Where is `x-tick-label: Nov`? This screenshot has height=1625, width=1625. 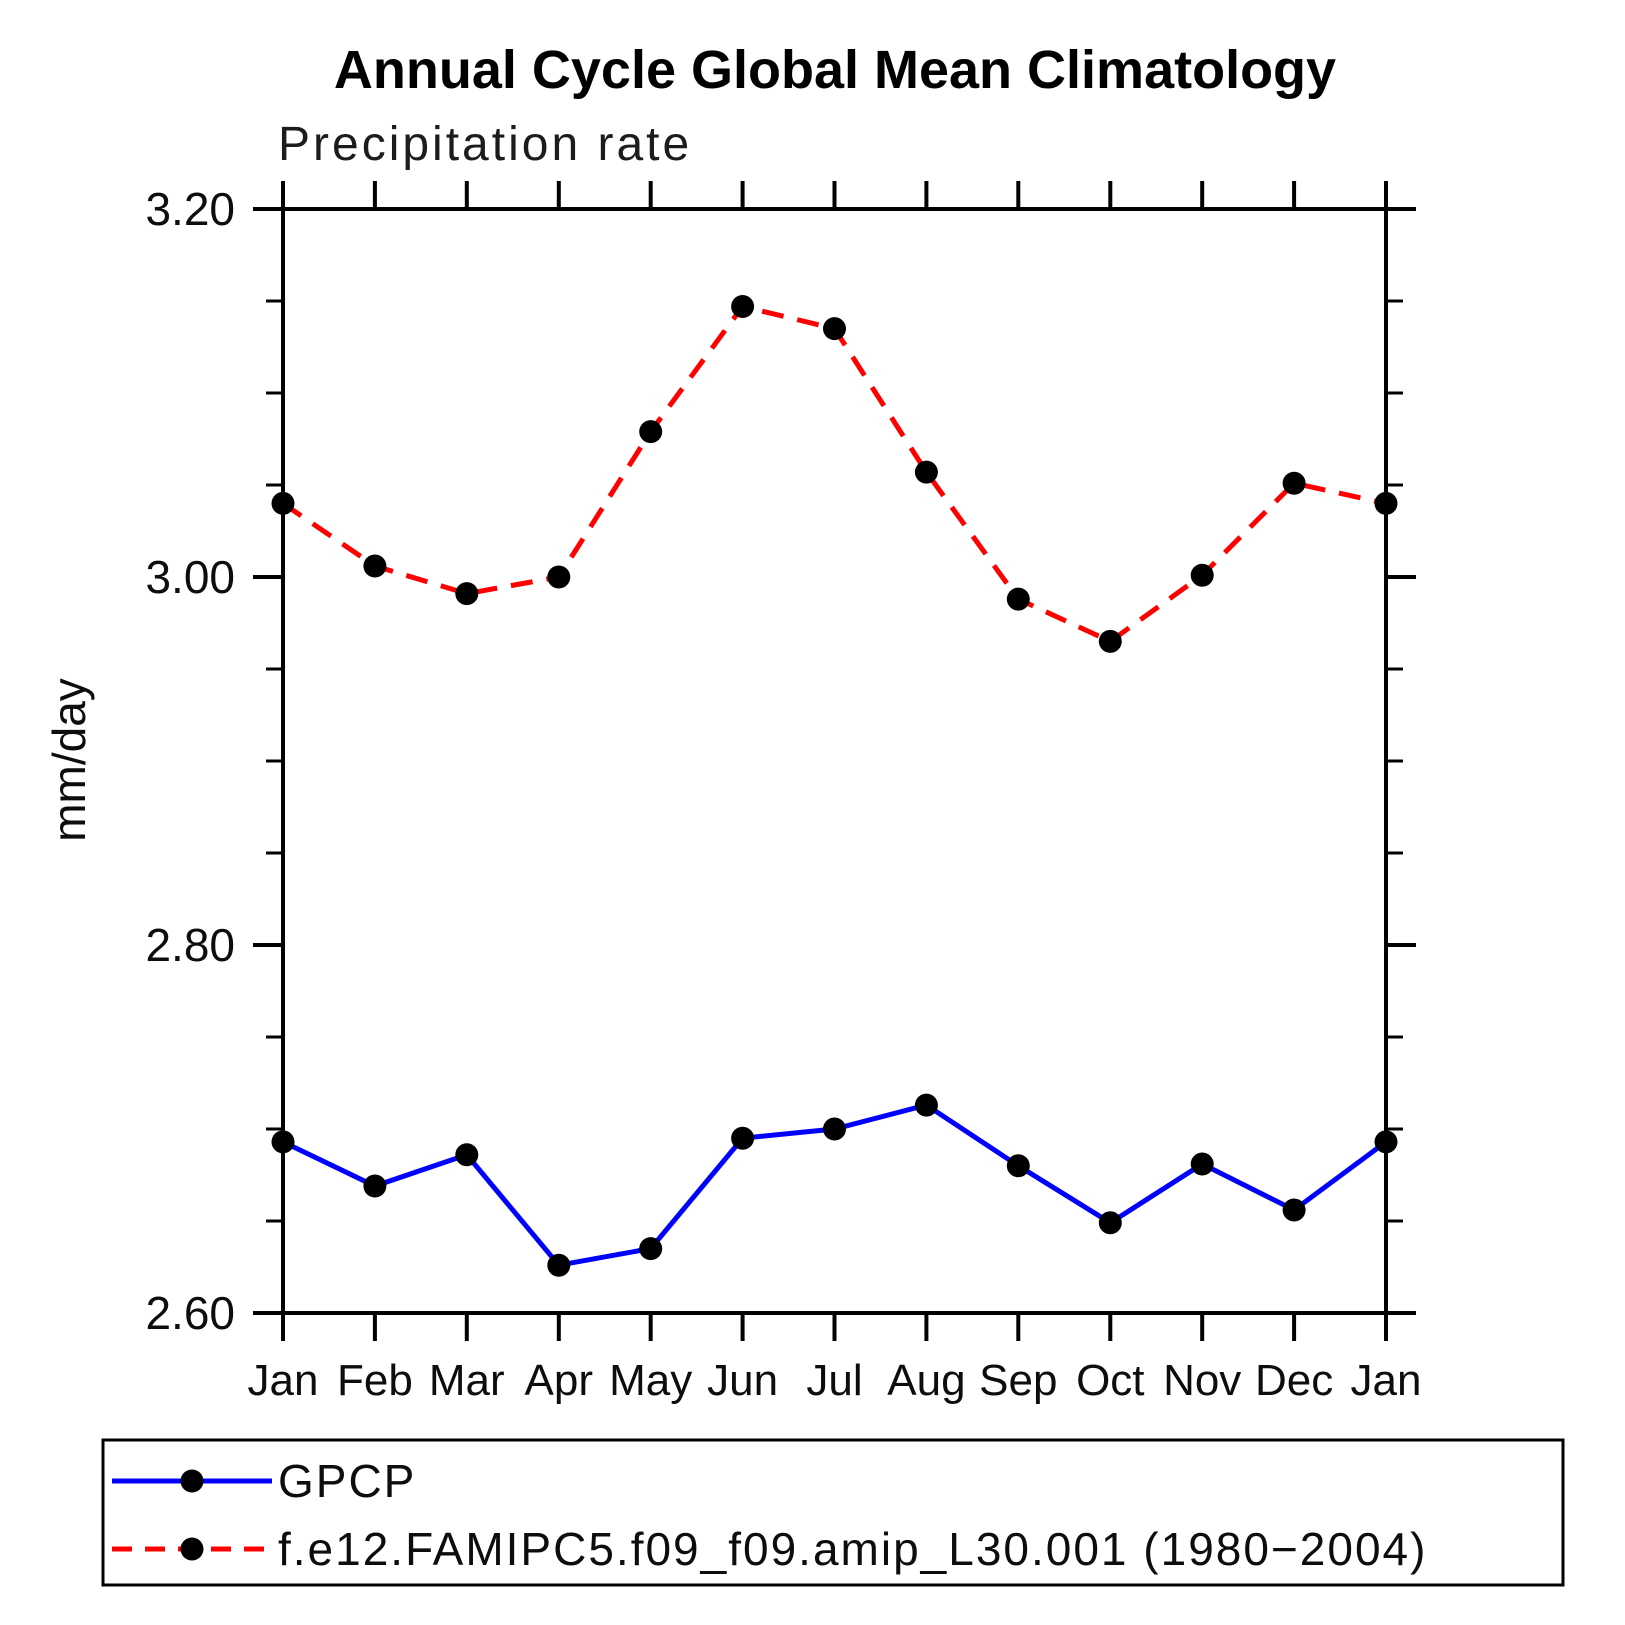
x-tick-label: Nov is located at coordinates (1202, 1380).